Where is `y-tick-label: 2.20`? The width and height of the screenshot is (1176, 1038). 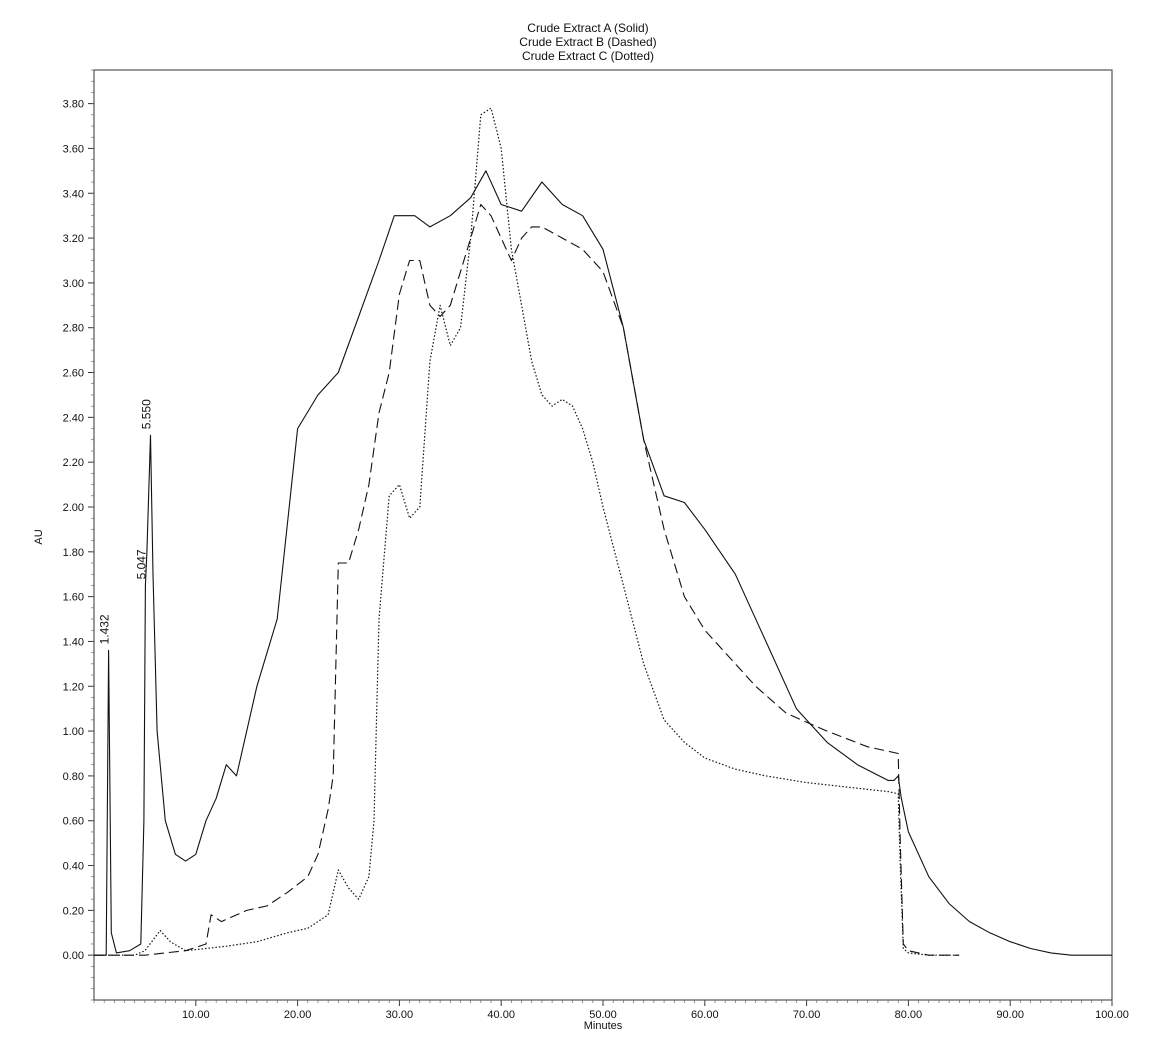 y-tick-label: 2.20 is located at coordinates (73, 463).